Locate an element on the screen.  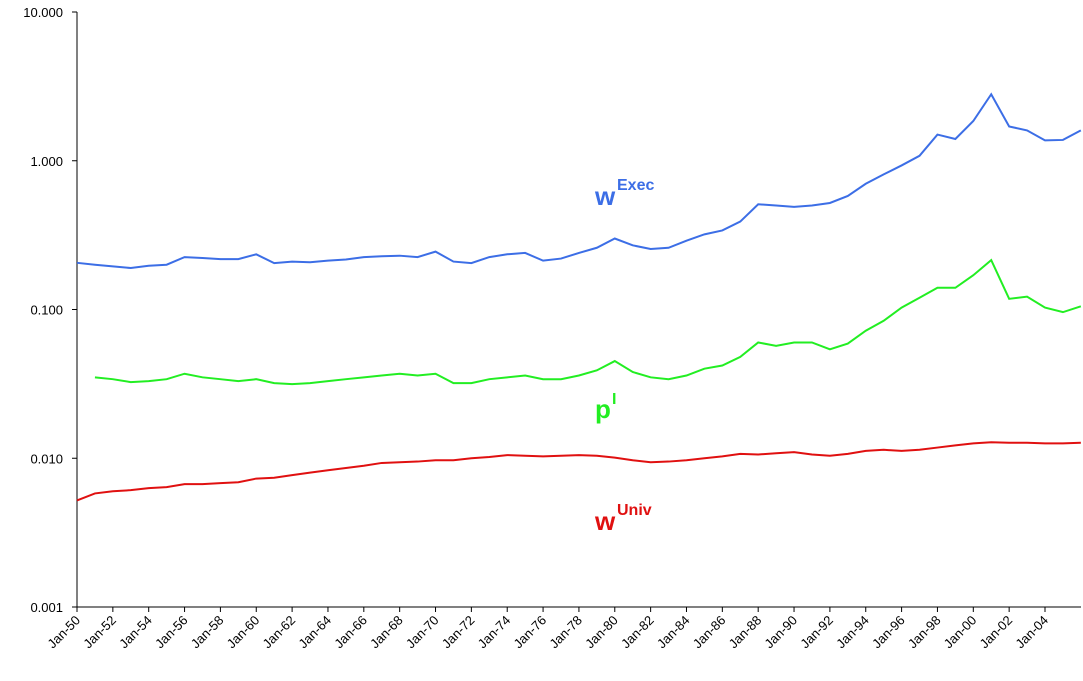
x-tick-label: Jan-54 is located at coordinates (135, 632).